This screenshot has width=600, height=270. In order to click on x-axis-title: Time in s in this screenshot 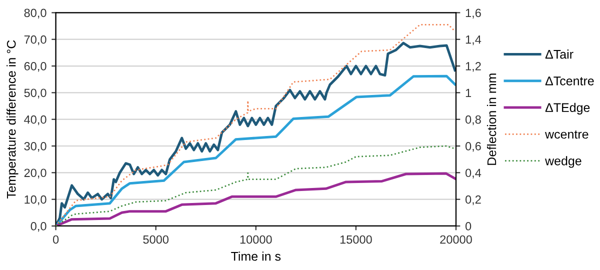, I will do `click(256, 256)`.